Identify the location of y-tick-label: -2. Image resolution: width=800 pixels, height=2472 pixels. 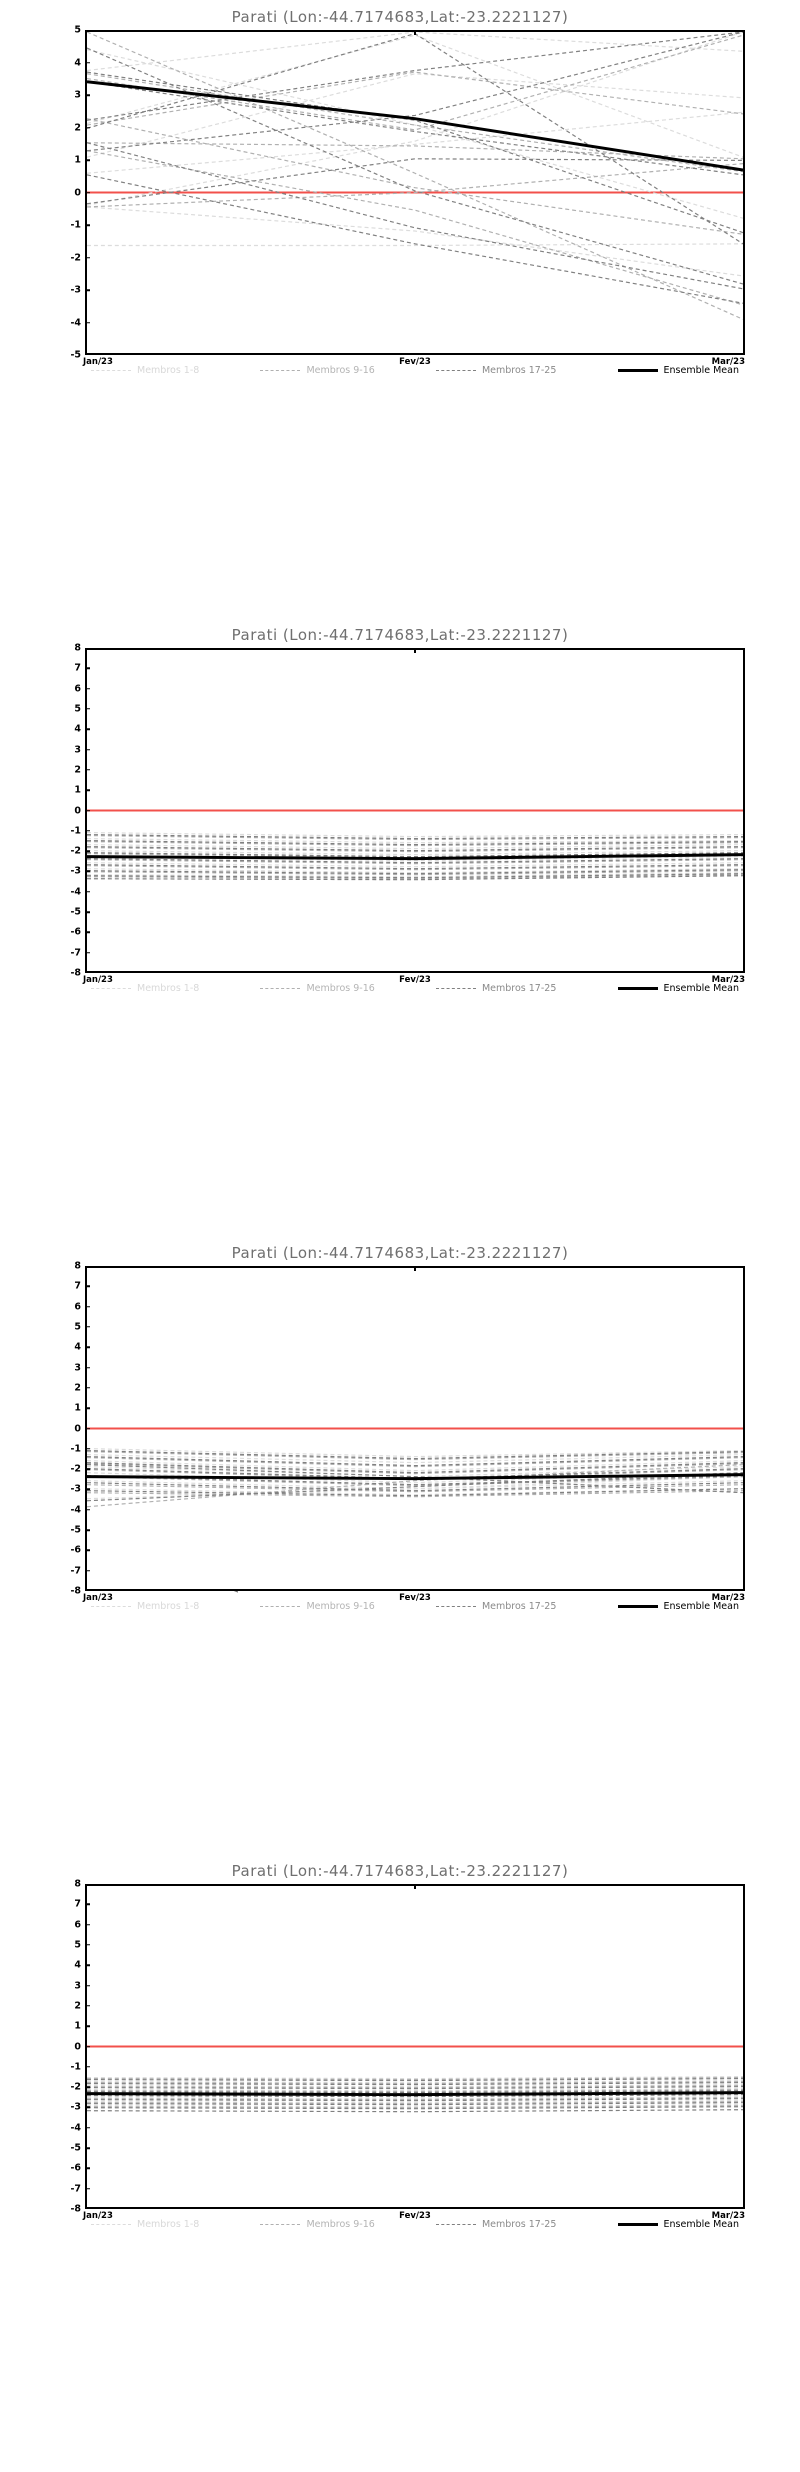
(75, 2087).